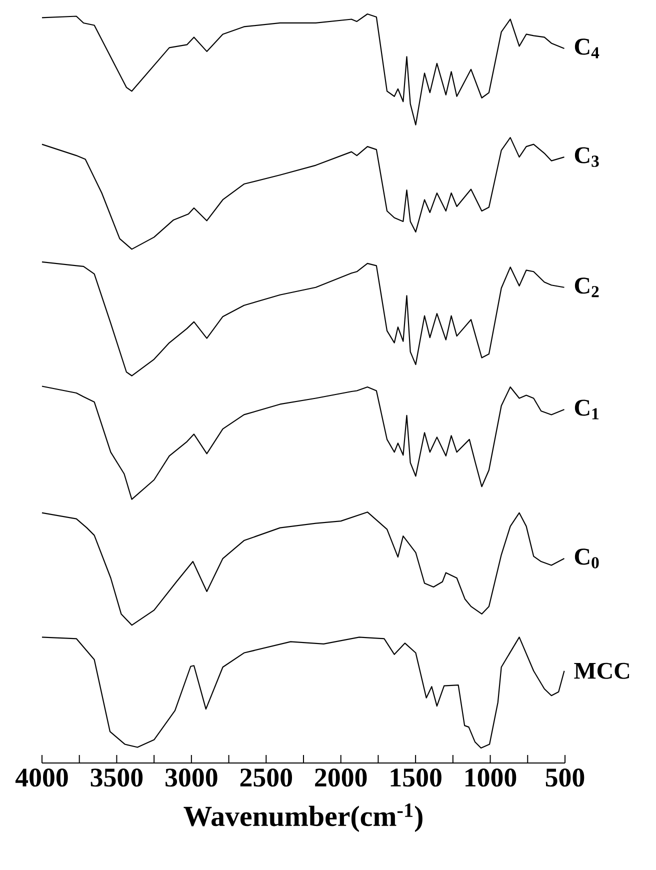 The height and width of the screenshot is (870, 656). Describe the element at coordinates (586, 410) in the screenshot. I see `series-label: C$_{1}$` at that location.